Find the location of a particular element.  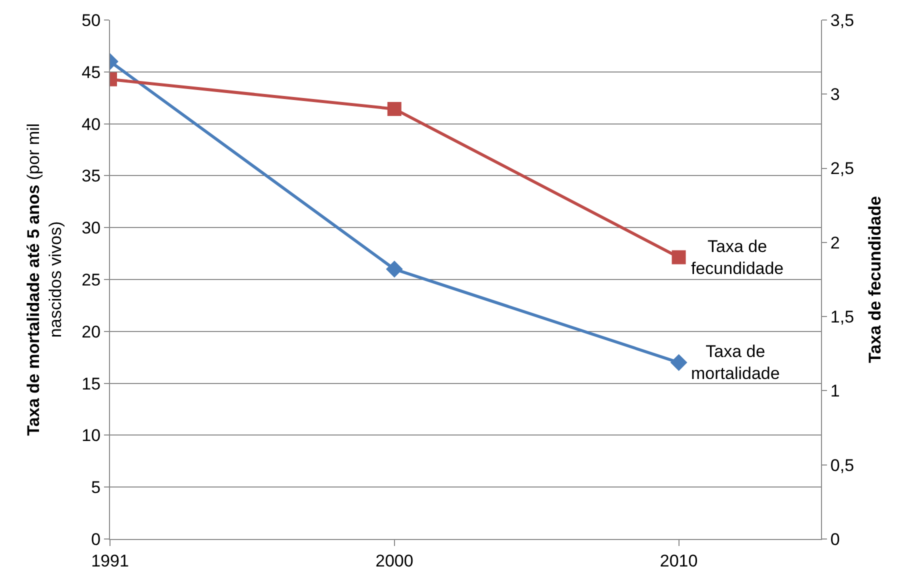

y2-tick-label: 3 is located at coordinates (835, 94).